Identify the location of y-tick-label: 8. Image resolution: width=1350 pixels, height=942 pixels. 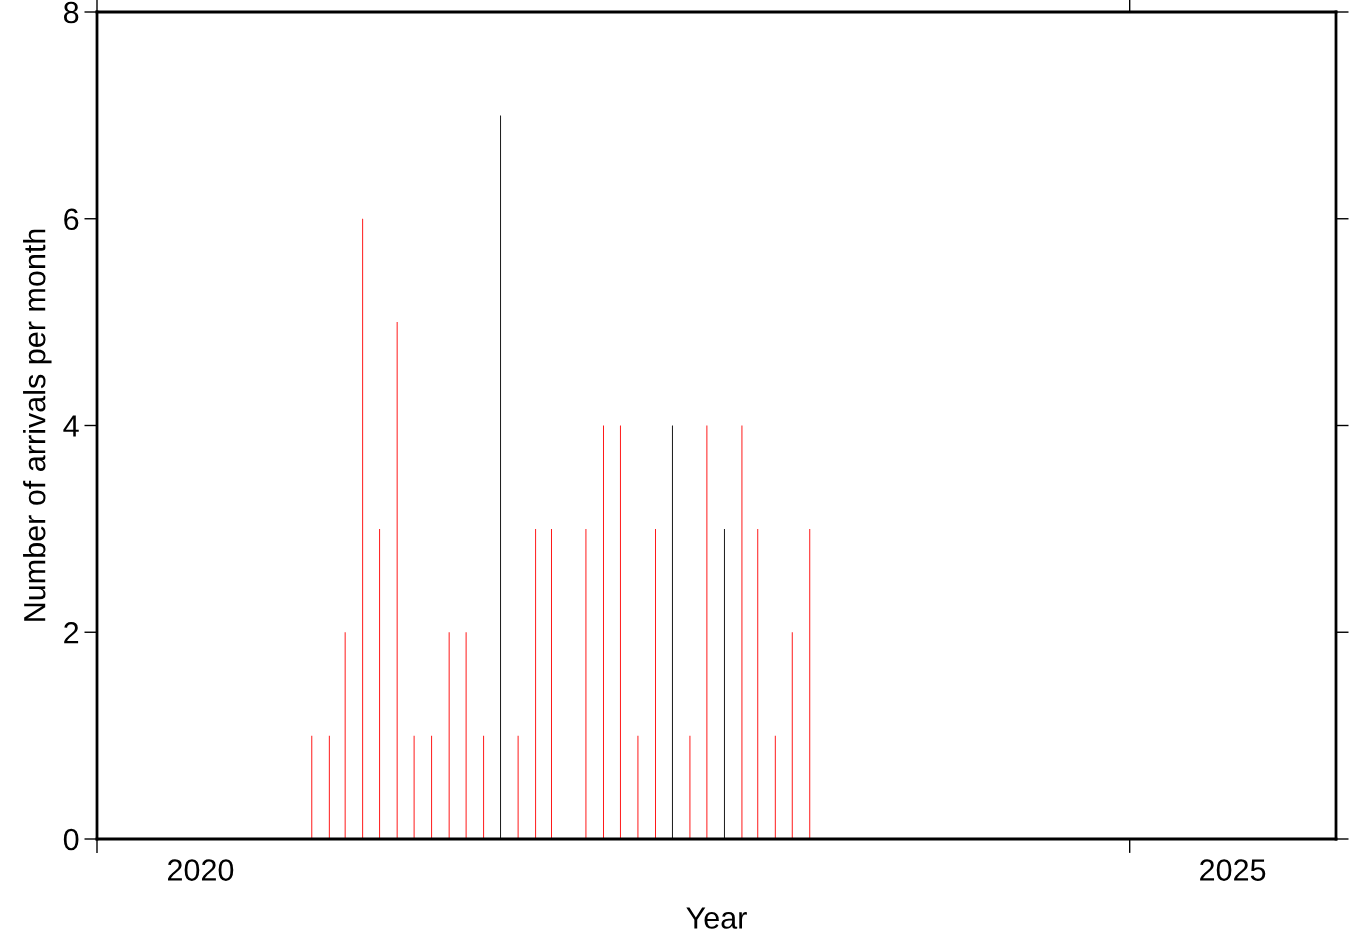
(71, 12).